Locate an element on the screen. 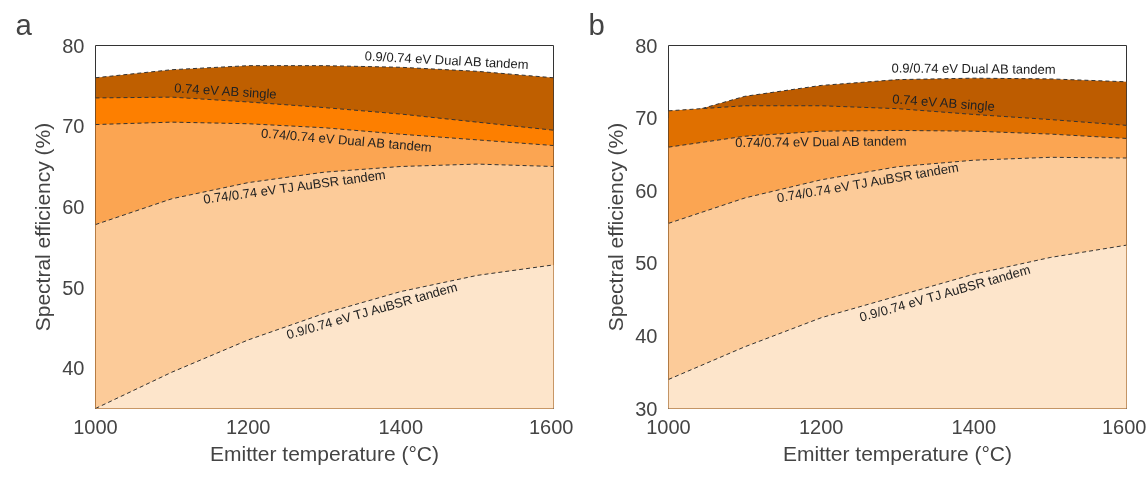 The image size is (1146, 483). chart-title: b is located at coordinates (596, 24).